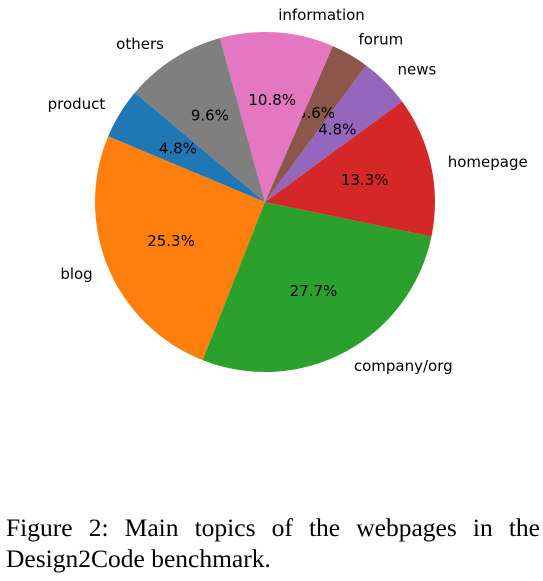 This screenshot has height=581, width=543. I want to click on slice-label: information, so click(321, 15).